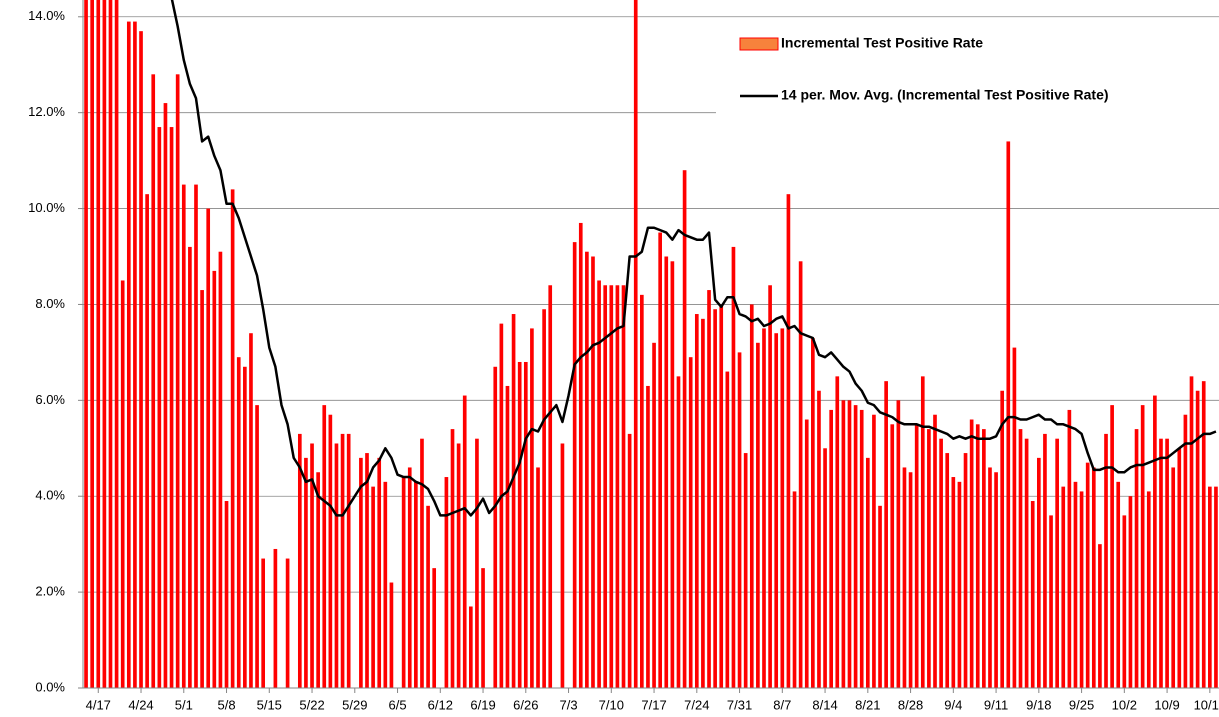  I want to click on y-tick-label: 14.0%, so click(46, 15).